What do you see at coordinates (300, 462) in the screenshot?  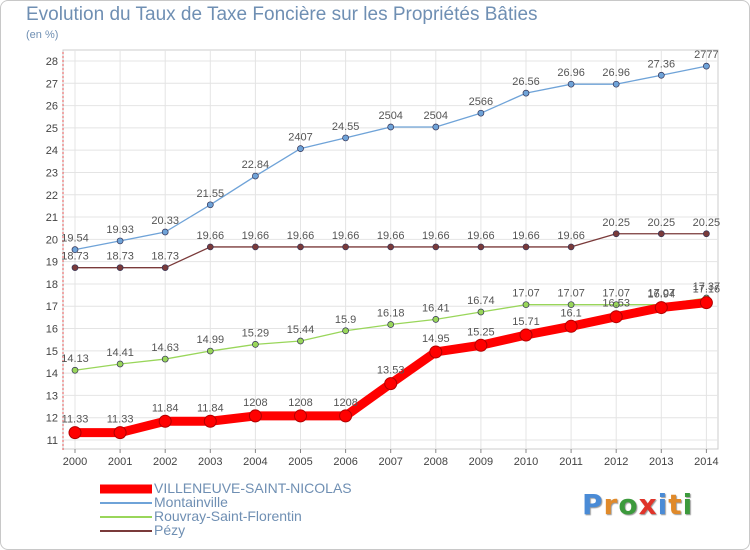 I see `x-tick-label: 2005` at bounding box center [300, 462].